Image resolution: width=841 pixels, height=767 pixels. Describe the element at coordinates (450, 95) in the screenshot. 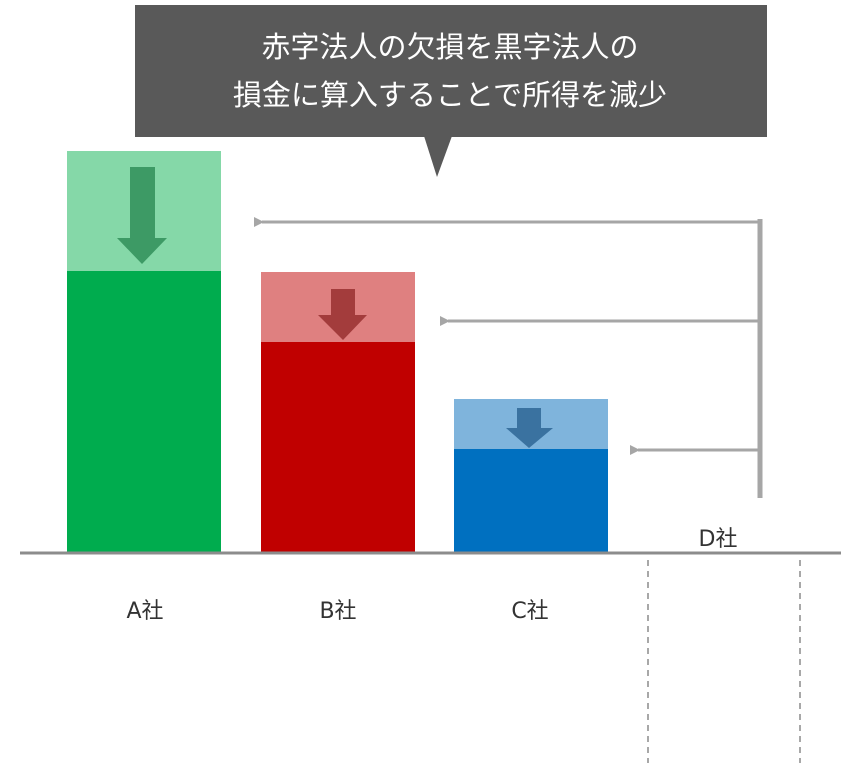

I see `callout-line: 損金に算入することで所得を減少` at that location.